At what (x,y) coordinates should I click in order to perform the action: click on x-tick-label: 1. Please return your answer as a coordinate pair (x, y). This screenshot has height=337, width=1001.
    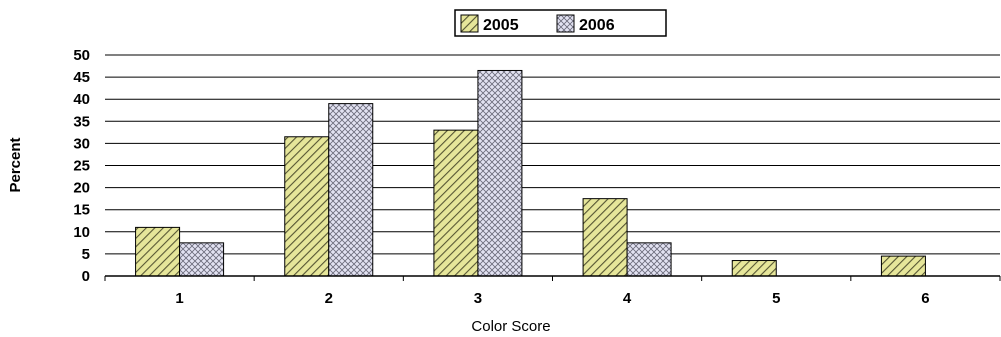
    Looking at the image, I should click on (179, 298).